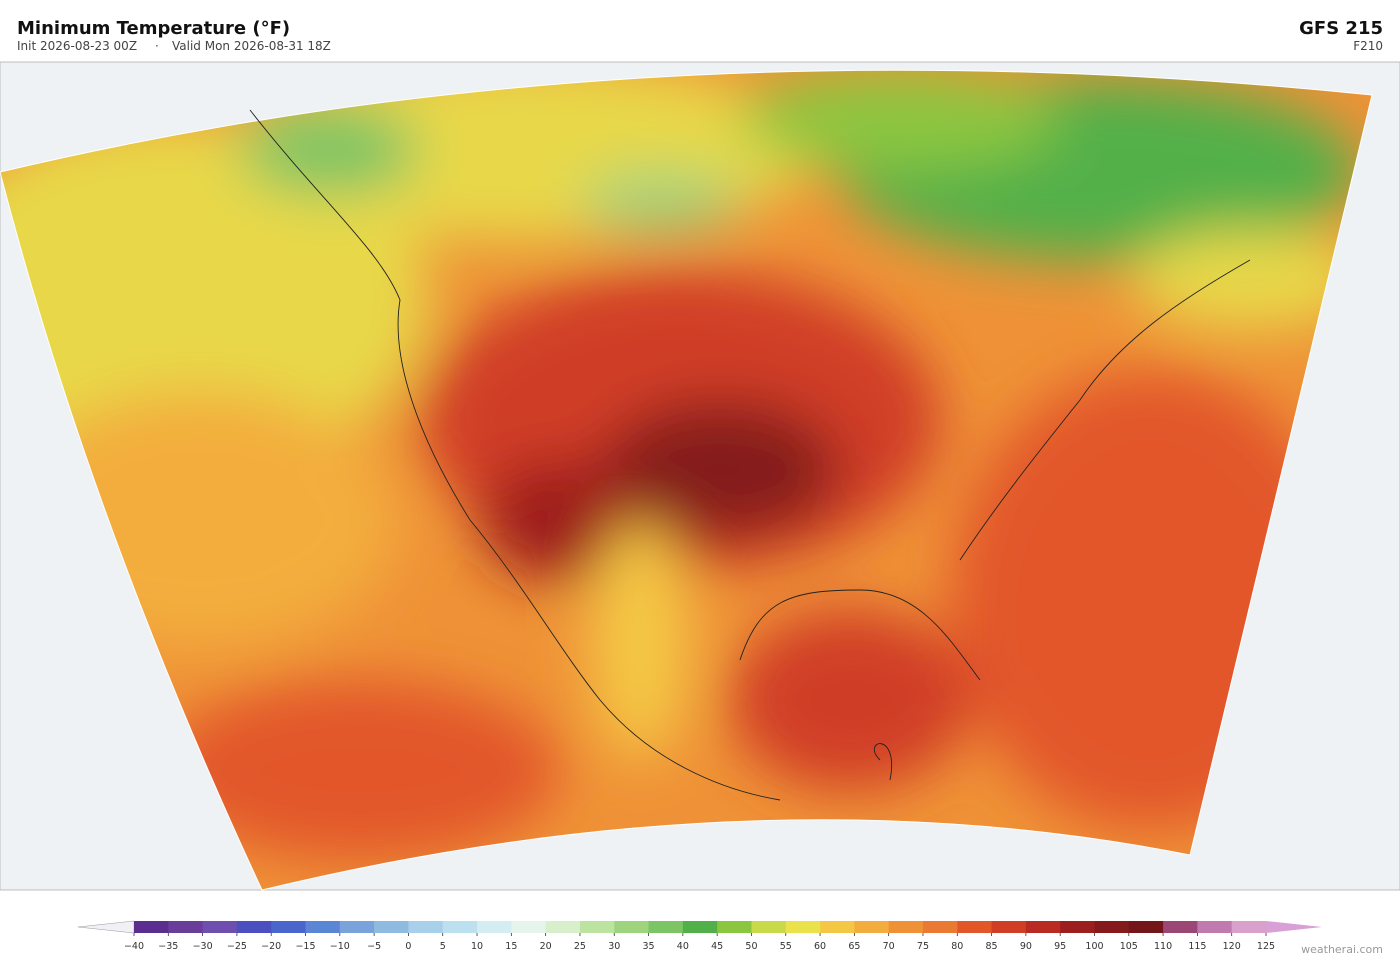  Describe the element at coordinates (1341, 28) in the screenshot. I see `model-name: GFS 215` at that location.